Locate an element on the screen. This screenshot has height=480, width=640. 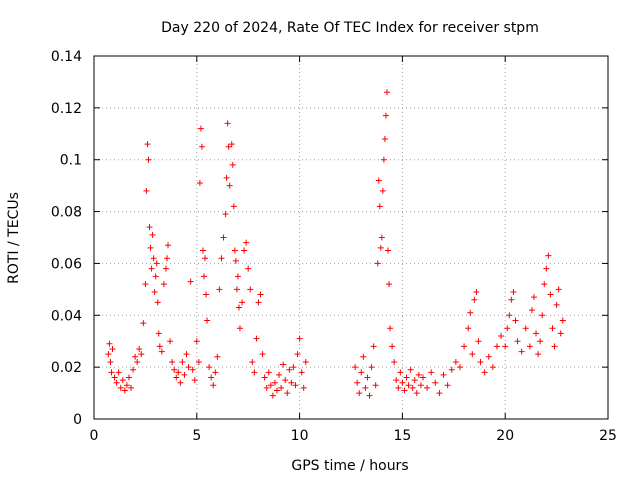
y-tick-label: 0.02 is located at coordinates (66, 368).